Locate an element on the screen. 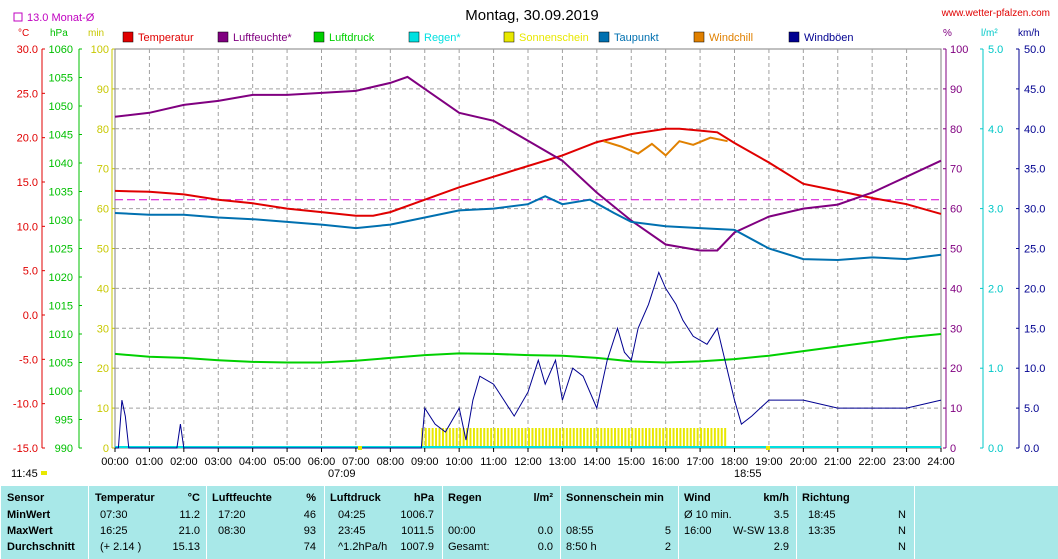  axis-label-pressure-4: 1040 is located at coordinates (61, 164).